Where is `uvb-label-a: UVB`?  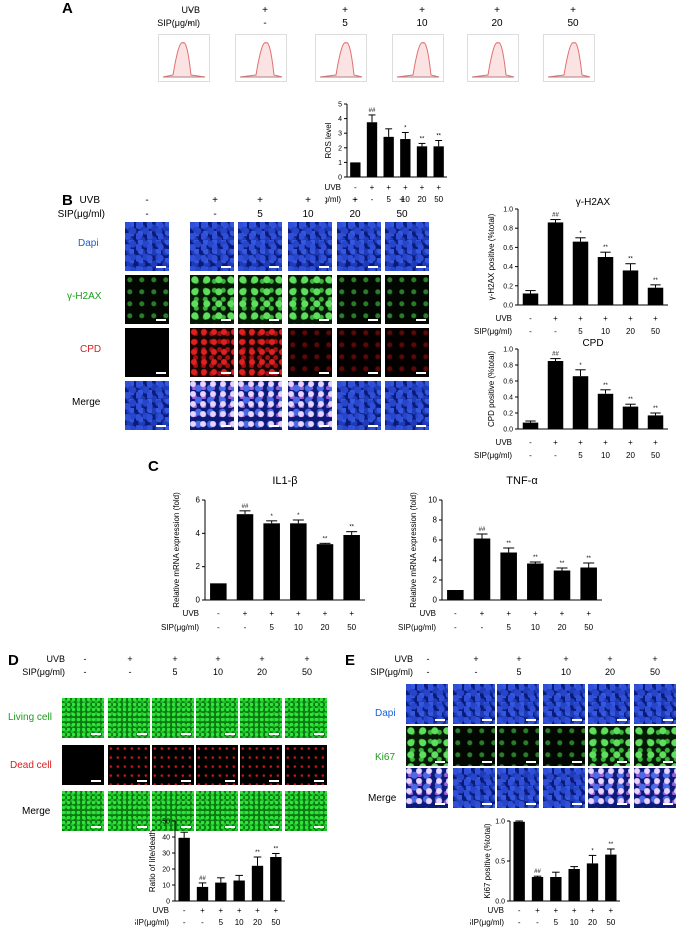
uvb-label-a: UVB is located at coordinates (190, 10).